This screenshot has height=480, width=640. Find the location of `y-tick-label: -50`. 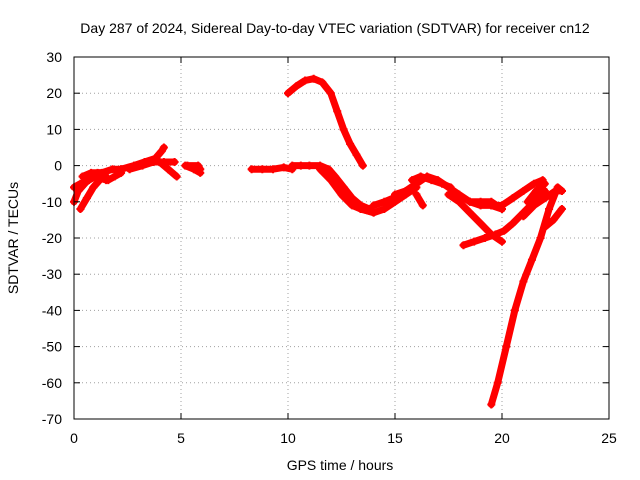

y-tick-label: -50 is located at coordinates (52, 347).